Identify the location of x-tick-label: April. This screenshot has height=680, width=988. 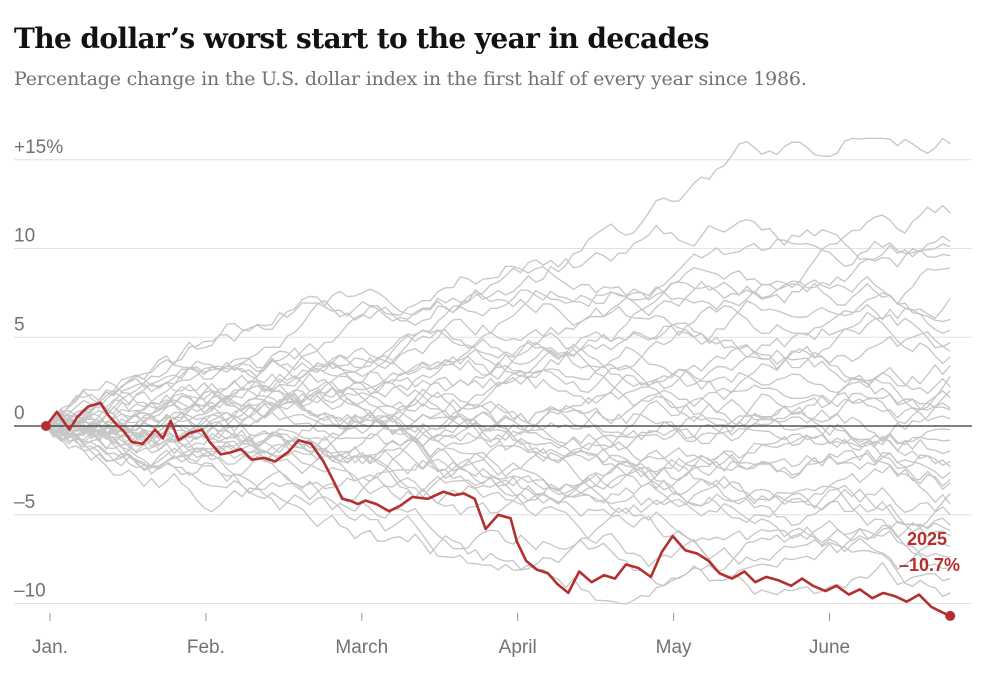
(518, 647).